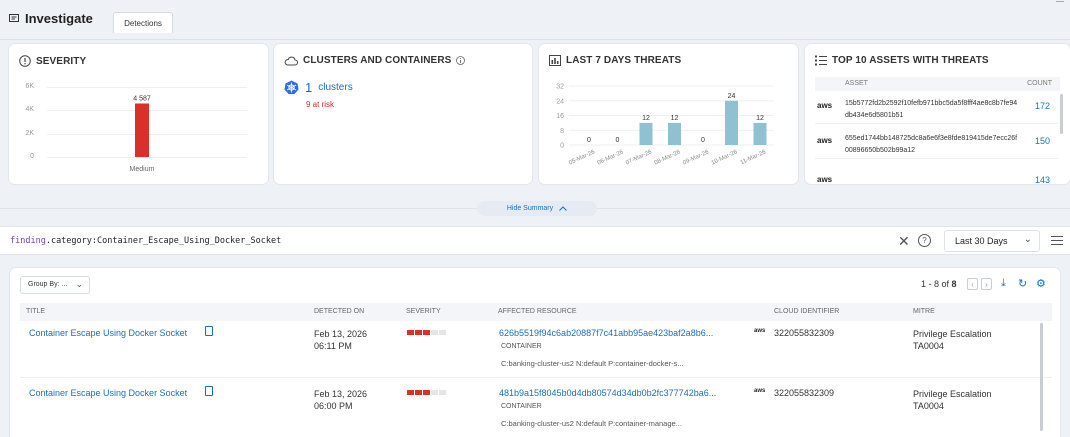 The height and width of the screenshot is (437, 1070). What do you see at coordinates (25, 61) in the screenshot?
I see `alert-circle-icon` at bounding box center [25, 61].